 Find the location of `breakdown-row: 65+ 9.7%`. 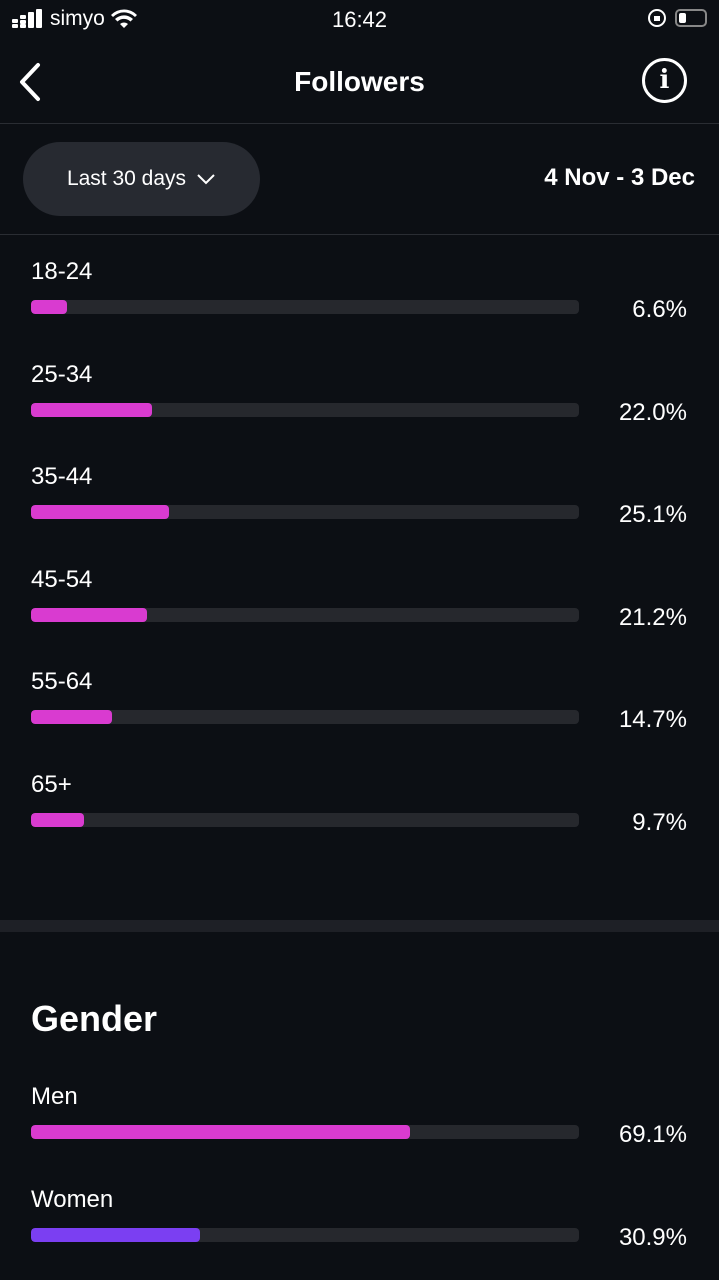

breakdown-row: 65+ 9.7% is located at coordinates (359, 821).